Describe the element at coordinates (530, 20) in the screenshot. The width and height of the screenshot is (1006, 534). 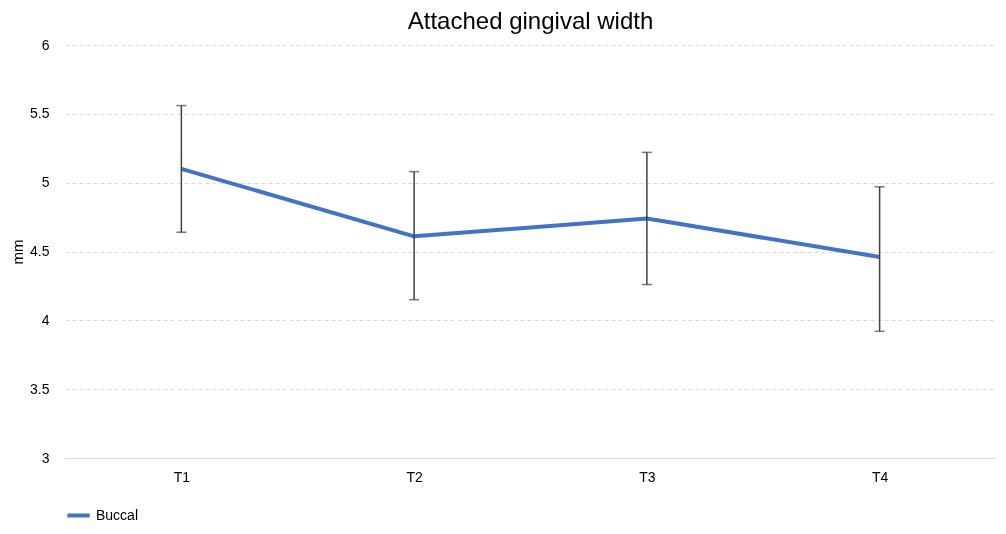
I see `chart-title: Attached gingival width` at that location.